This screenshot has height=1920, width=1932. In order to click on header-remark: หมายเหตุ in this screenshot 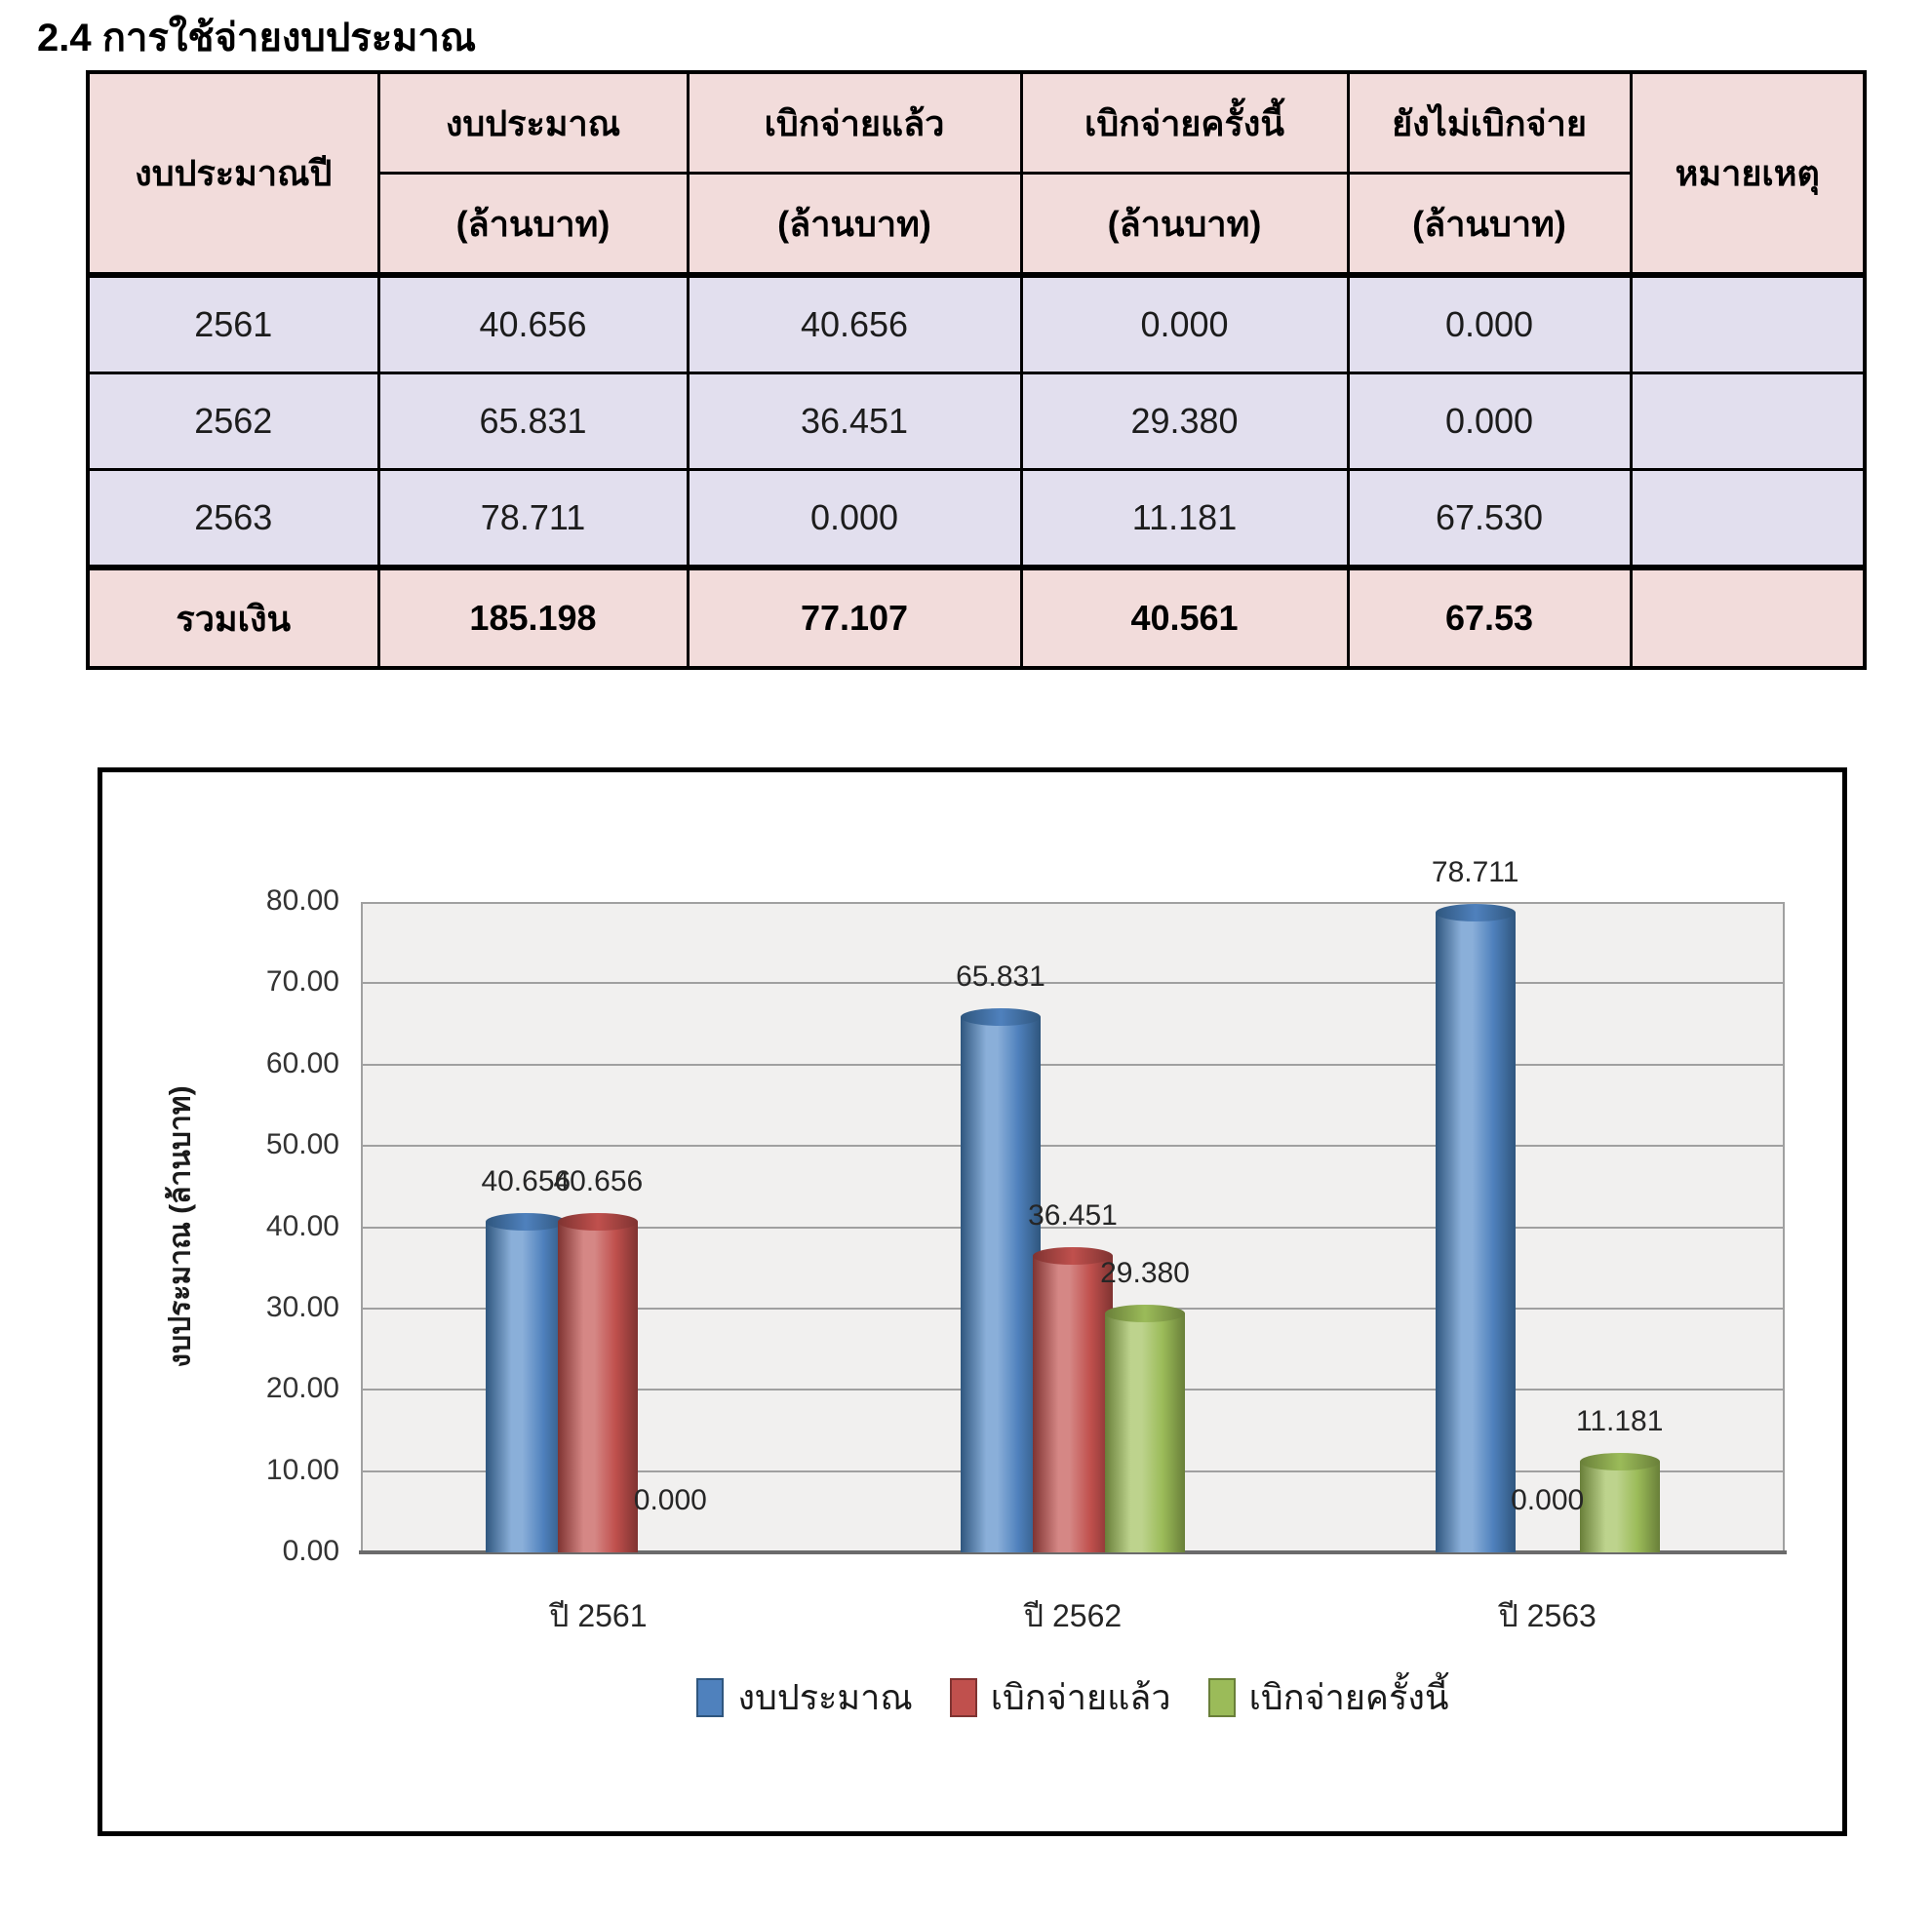, I will do `click(1748, 174)`.